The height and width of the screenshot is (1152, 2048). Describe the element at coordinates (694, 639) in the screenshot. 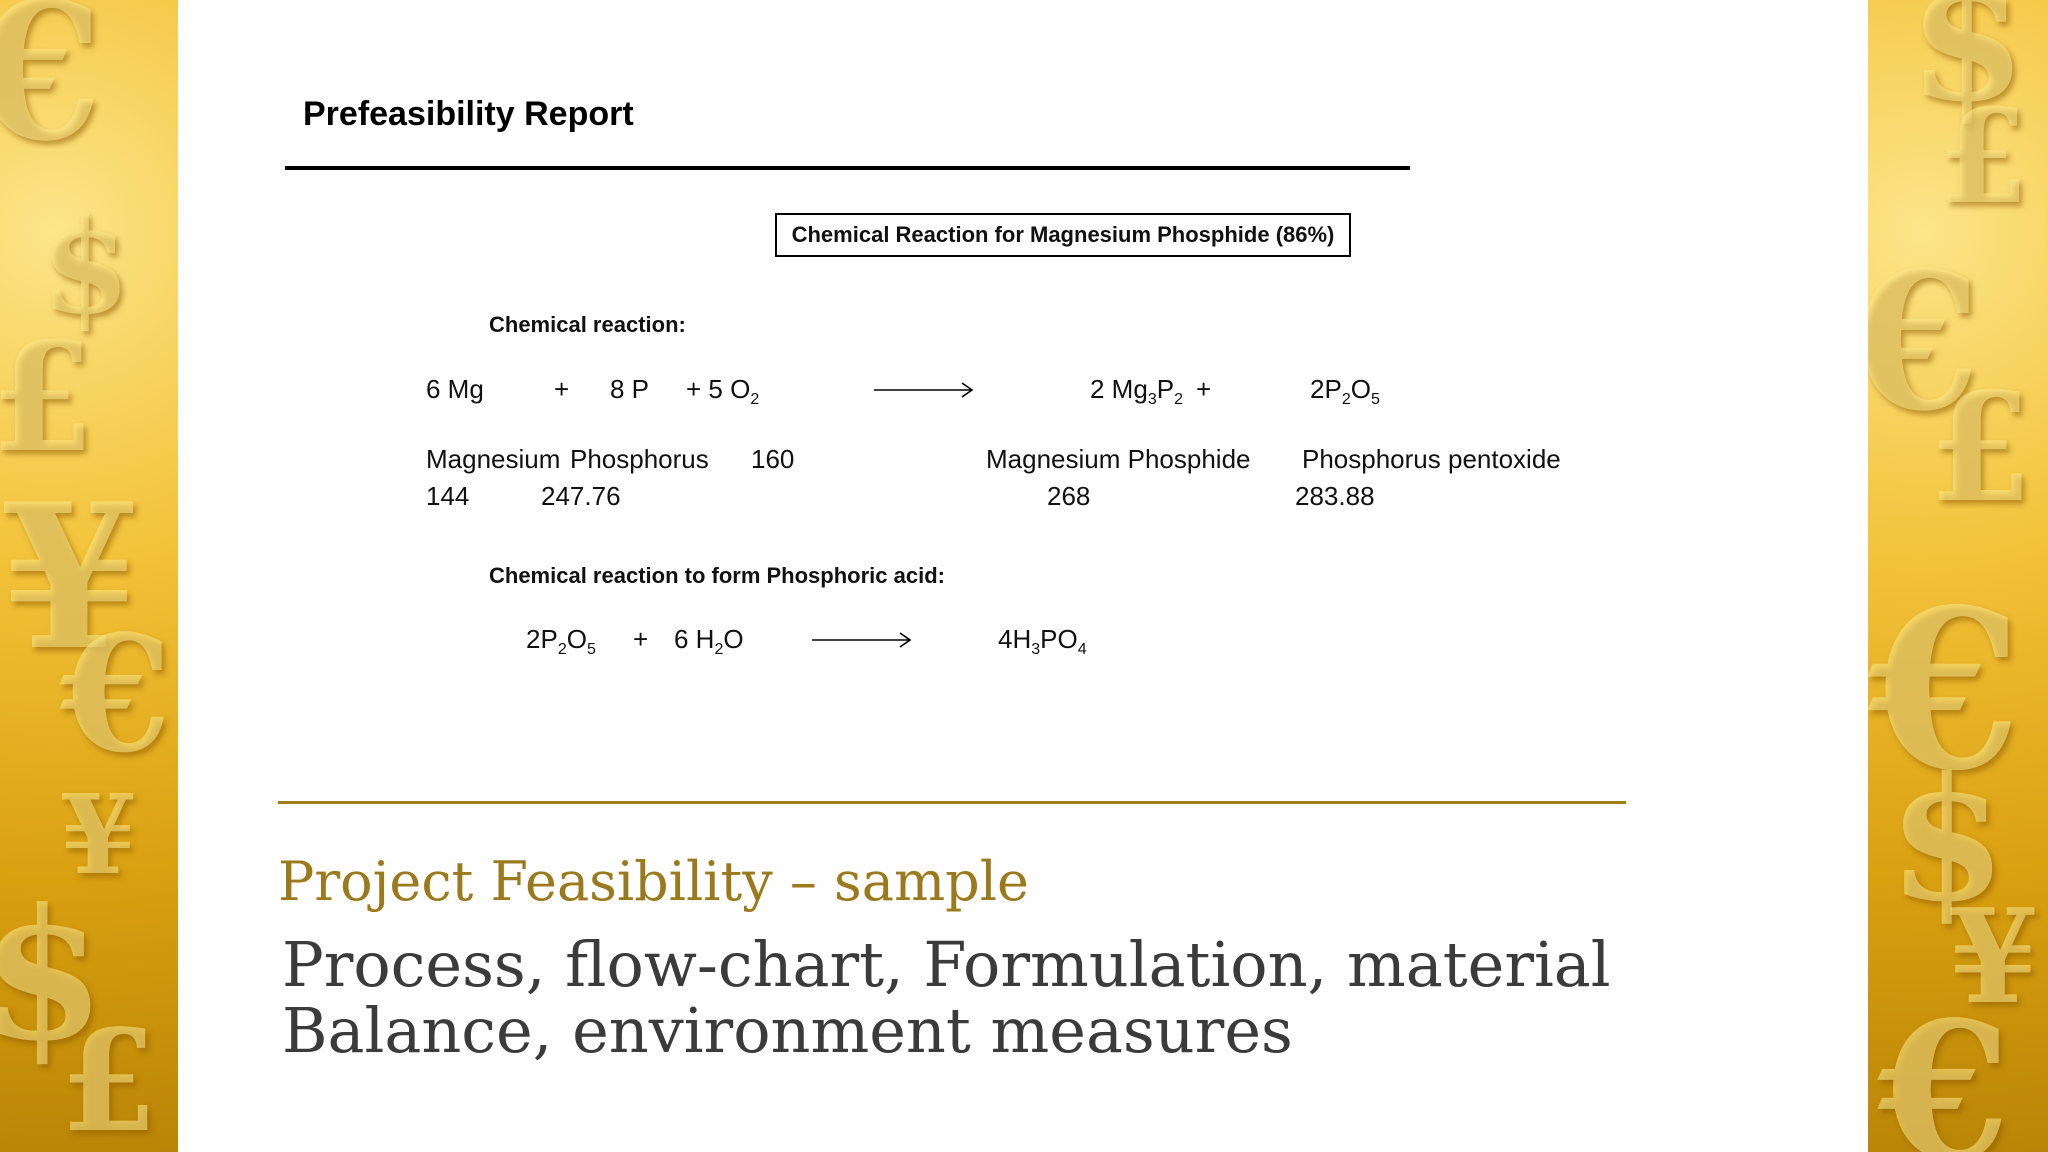

I see `formula-part: 6 H` at that location.